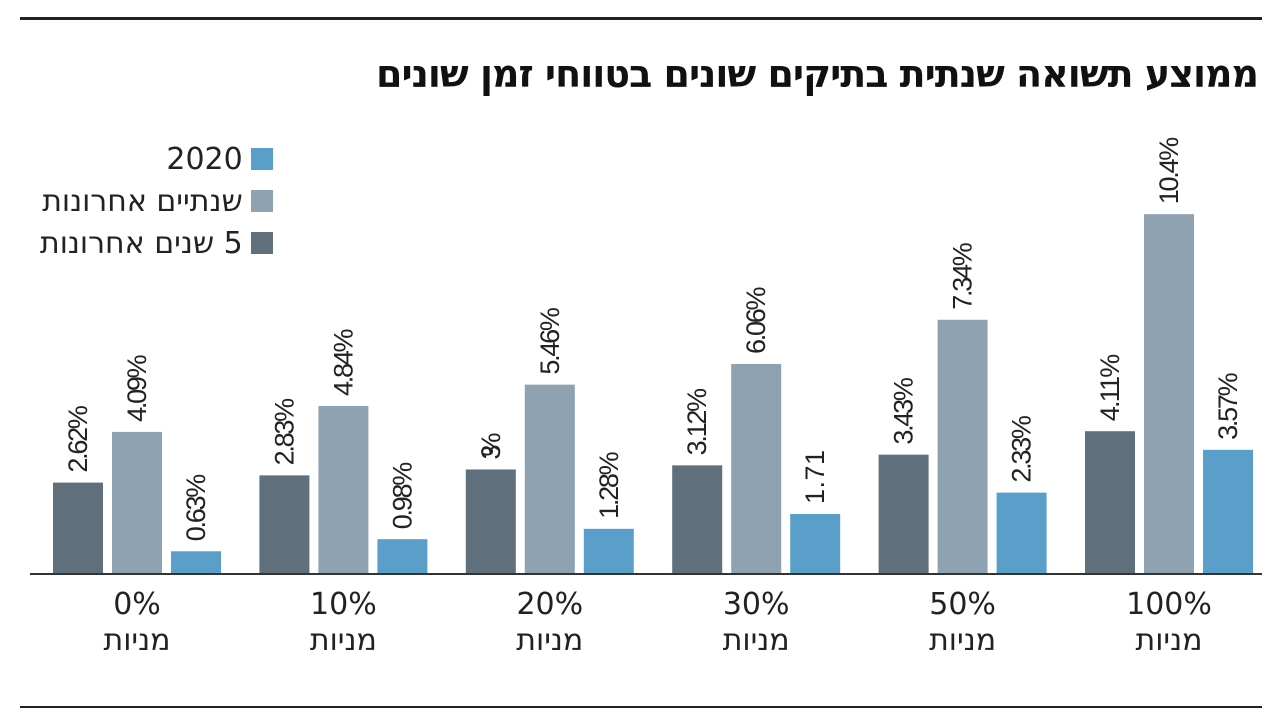 The height and width of the screenshot is (720, 1280). Describe the element at coordinates (962, 604) in the screenshot. I see `category-label: 50%` at that location.